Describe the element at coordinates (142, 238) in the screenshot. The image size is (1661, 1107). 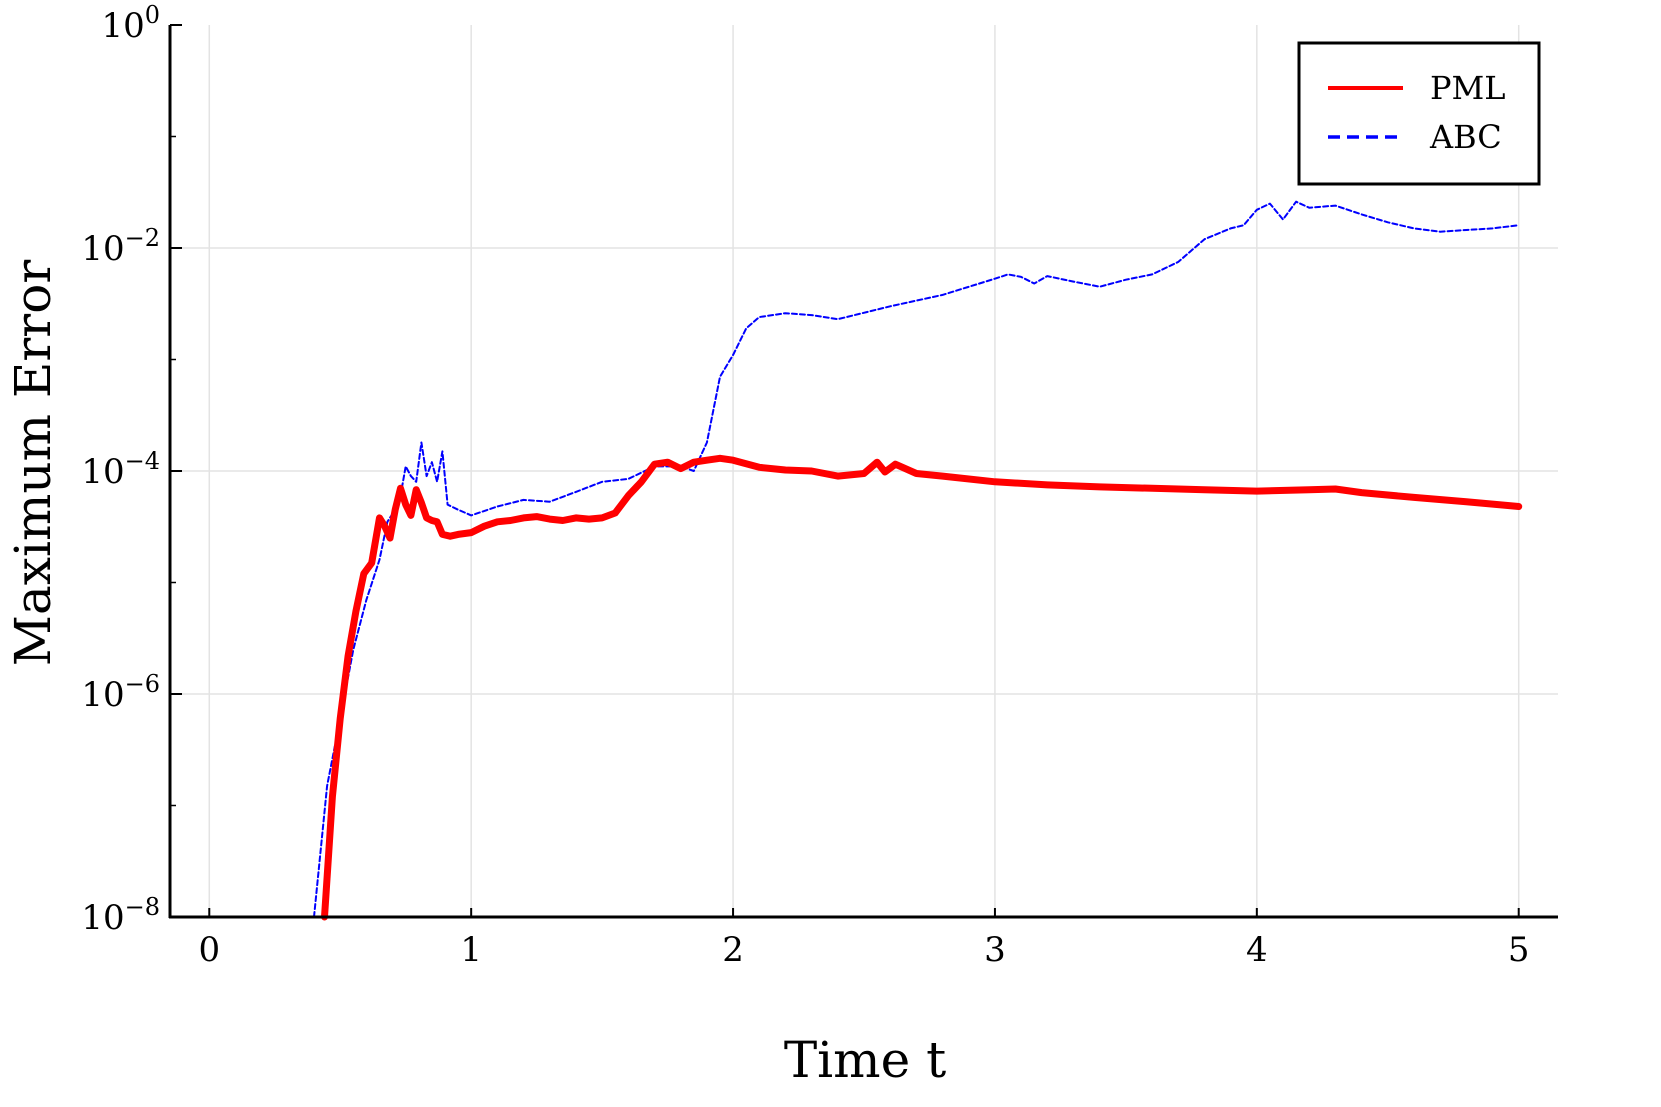
I see `y-tick-exponent: −2` at that location.